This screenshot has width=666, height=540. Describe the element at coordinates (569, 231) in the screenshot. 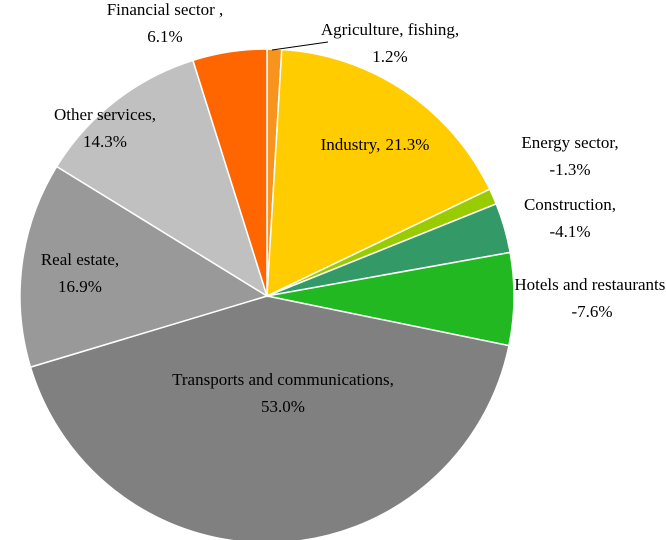

I see `label-value: -4.1%` at that location.